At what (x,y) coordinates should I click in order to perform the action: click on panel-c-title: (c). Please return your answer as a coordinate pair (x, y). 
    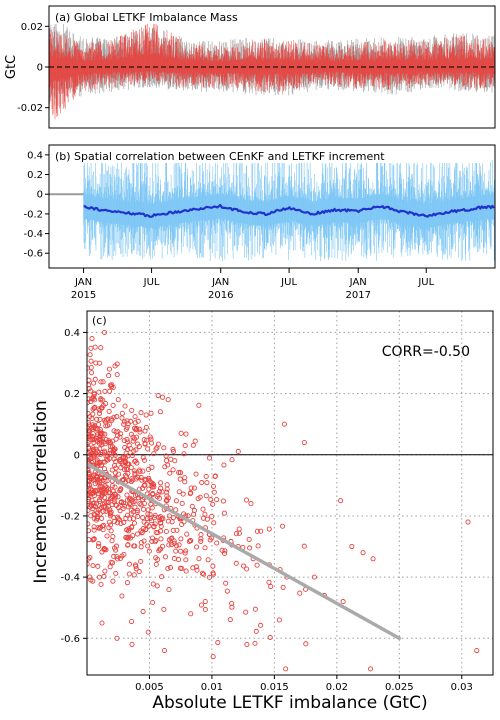
    Looking at the image, I should click on (99, 320).